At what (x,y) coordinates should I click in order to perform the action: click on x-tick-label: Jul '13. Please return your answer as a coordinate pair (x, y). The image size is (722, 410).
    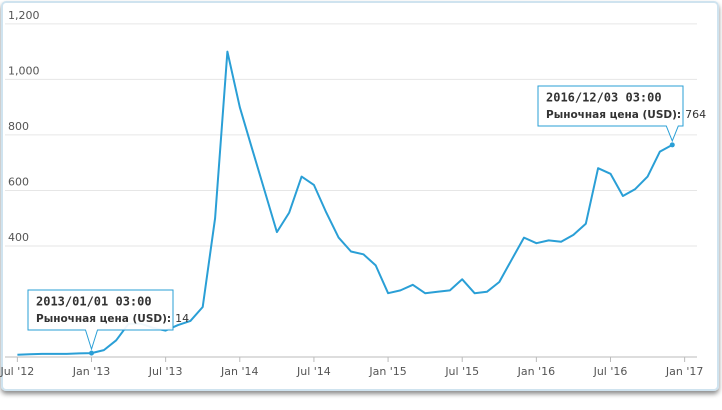
    Looking at the image, I should click on (165, 371).